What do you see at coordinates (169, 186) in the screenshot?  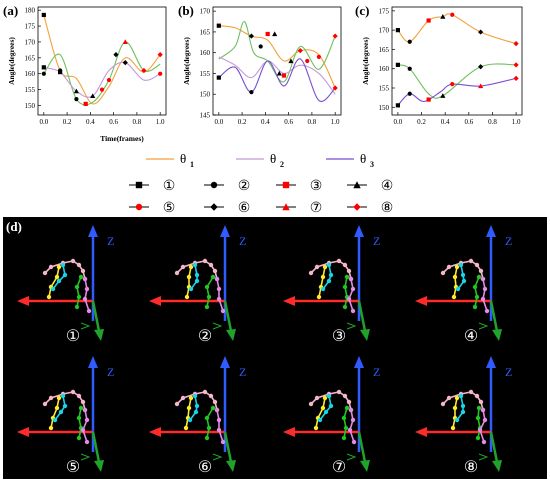 I see `legend-marker-label: ①` at bounding box center [169, 186].